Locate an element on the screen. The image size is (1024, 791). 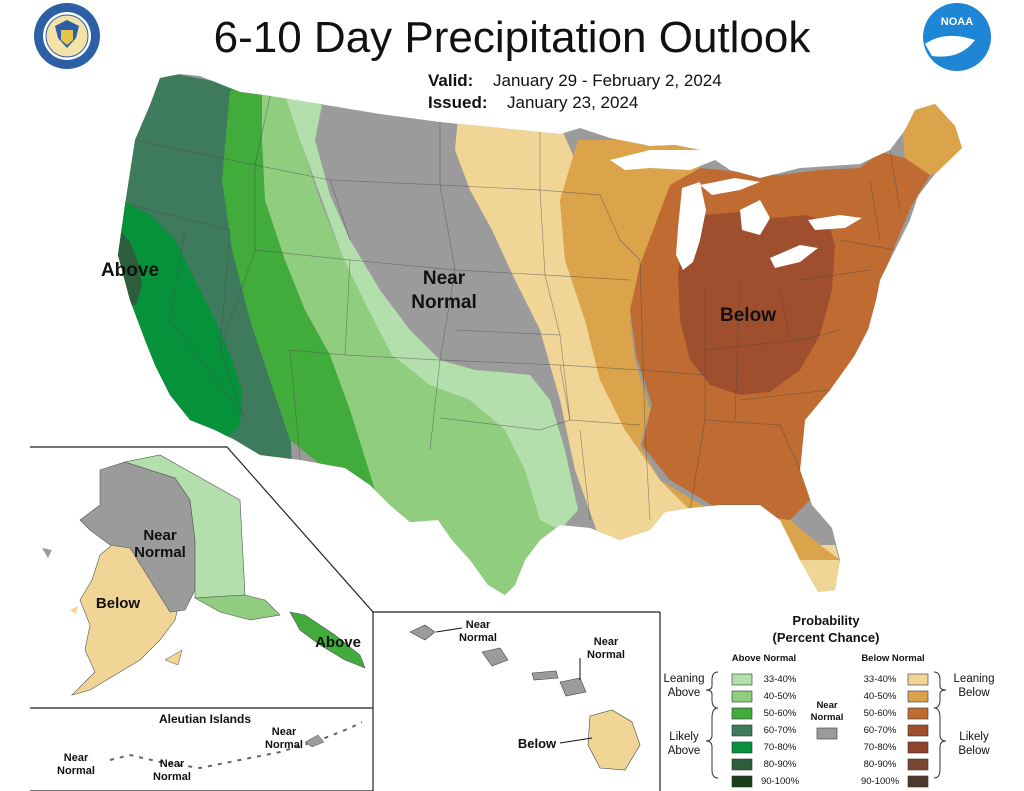
label-aleutian-near-b-2: Normal is located at coordinates (172, 777).